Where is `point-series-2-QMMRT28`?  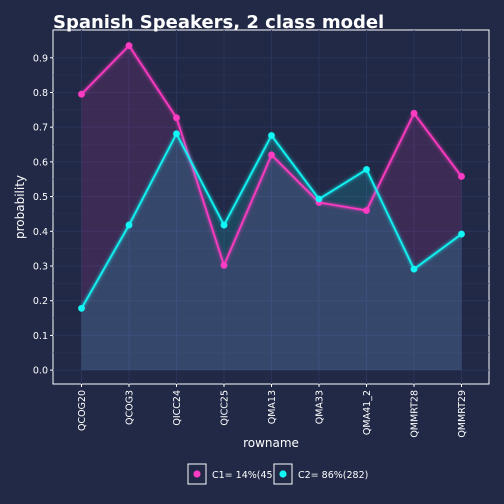 point-series-2-QMMRT28 is located at coordinates (414, 269).